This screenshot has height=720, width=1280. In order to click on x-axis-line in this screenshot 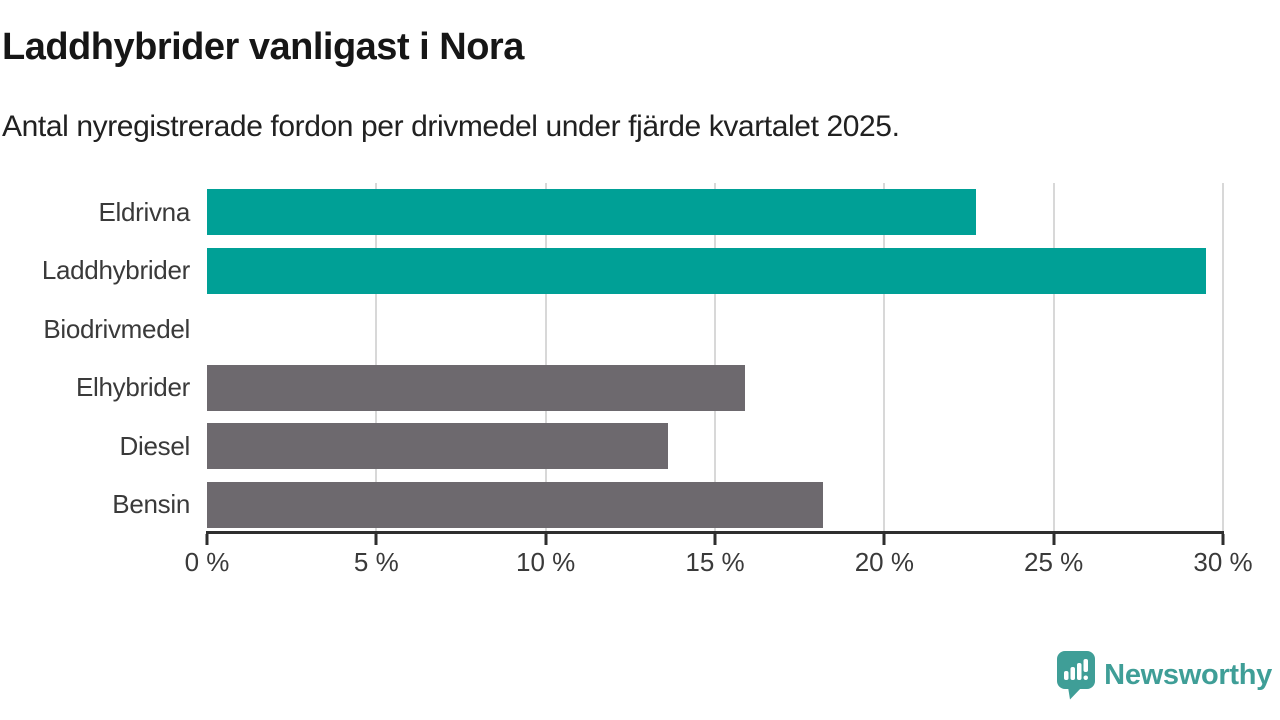, I will do `click(715, 532)`.